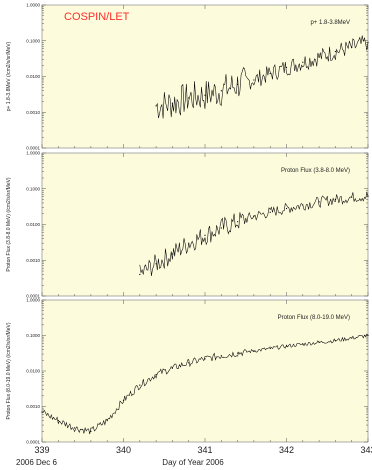  What do you see at coordinates (254, 234) in the screenshot?
I see `panel-2-series-1-line` at bounding box center [254, 234].